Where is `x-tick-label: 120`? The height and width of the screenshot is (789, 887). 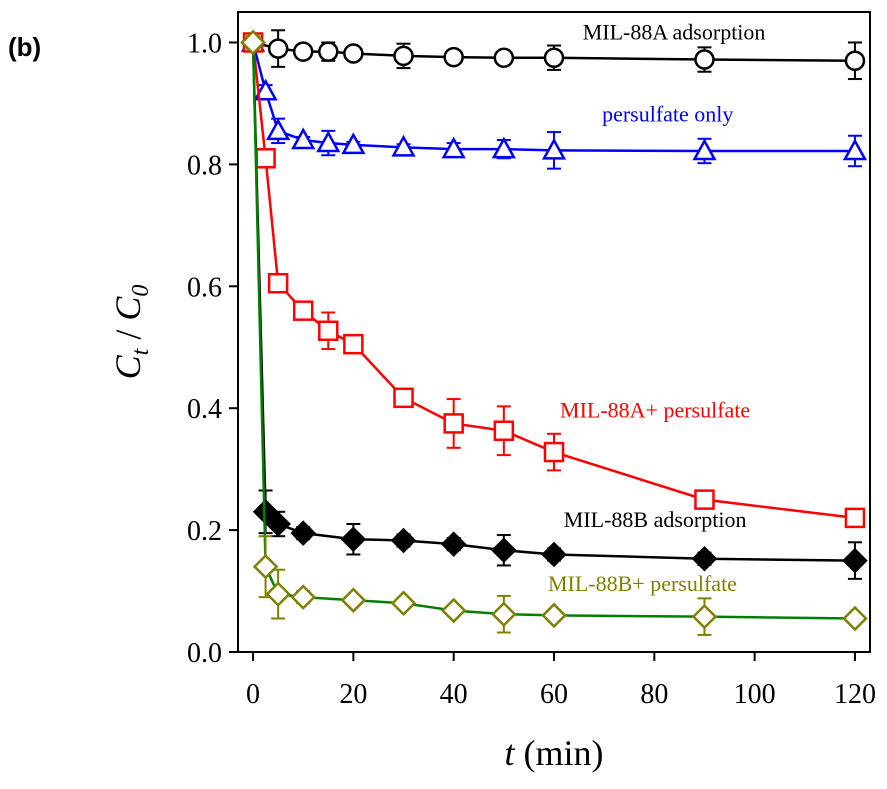
x-tick-label: 120 is located at coordinates (855, 694).